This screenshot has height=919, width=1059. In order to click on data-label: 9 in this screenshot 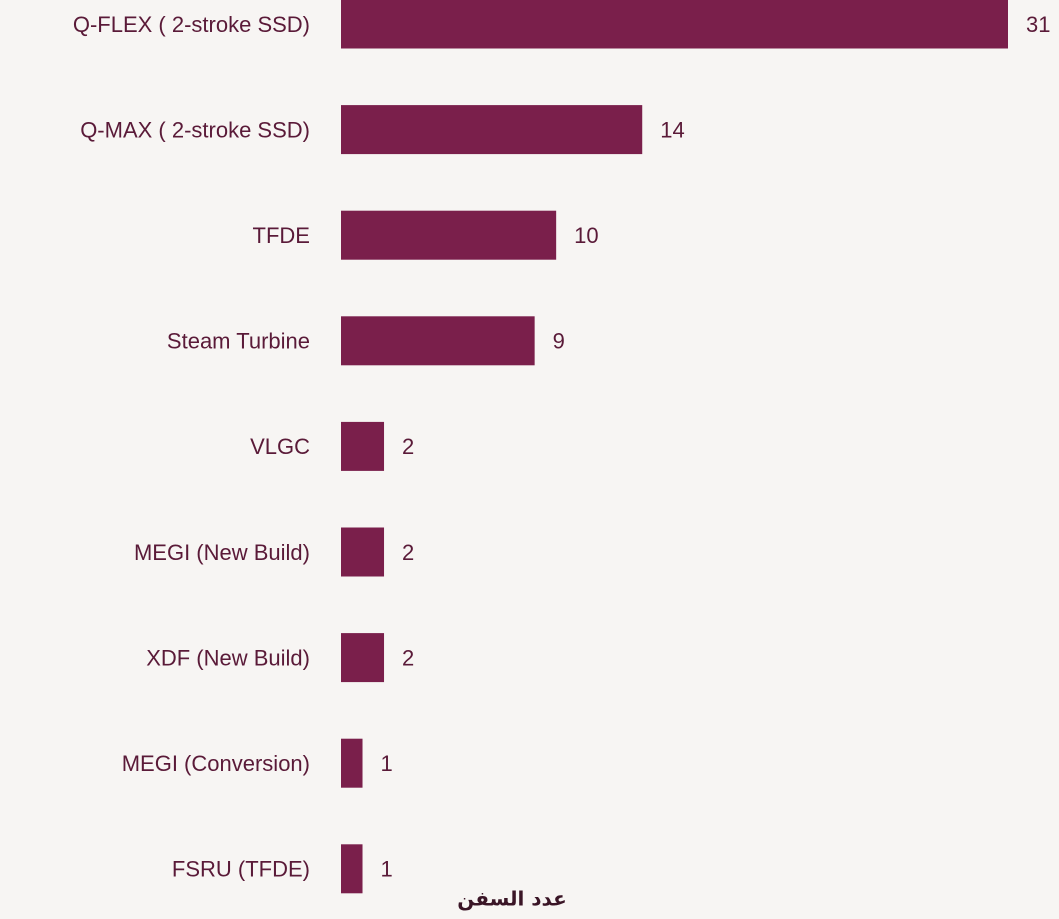, I will do `click(559, 341)`.